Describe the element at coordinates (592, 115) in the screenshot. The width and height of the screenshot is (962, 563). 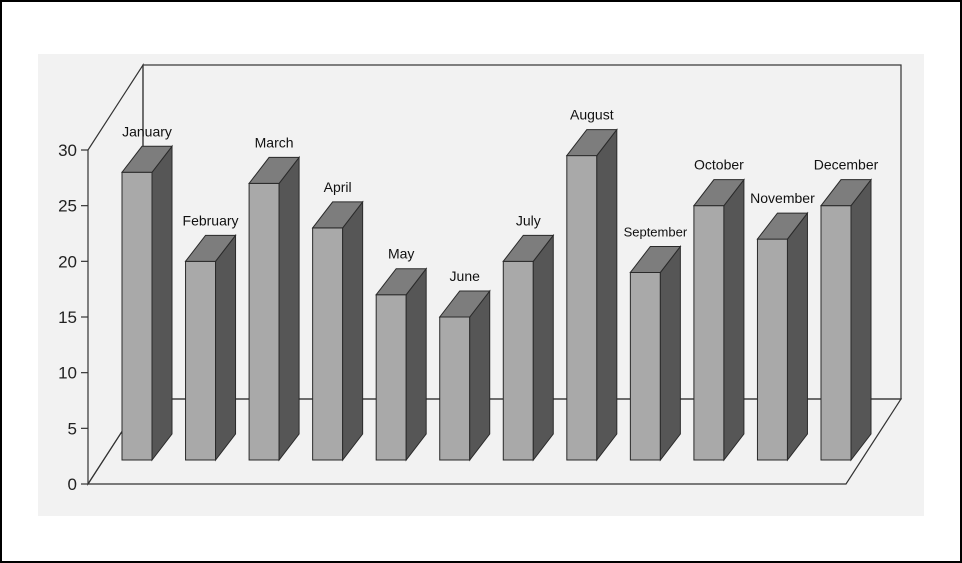
I see `category-label: August` at that location.